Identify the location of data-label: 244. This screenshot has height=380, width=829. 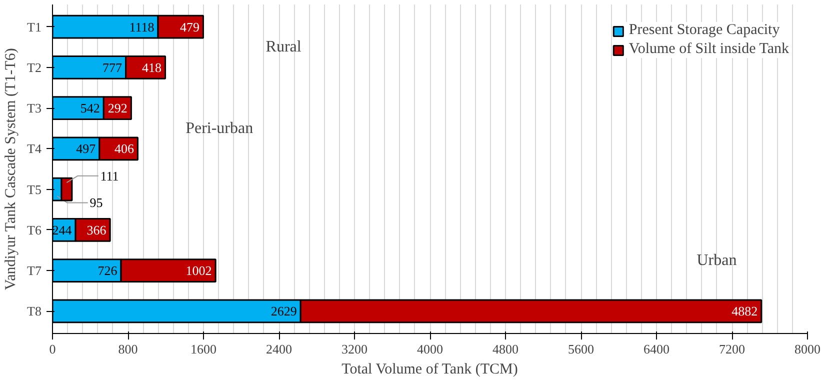
(62, 230).